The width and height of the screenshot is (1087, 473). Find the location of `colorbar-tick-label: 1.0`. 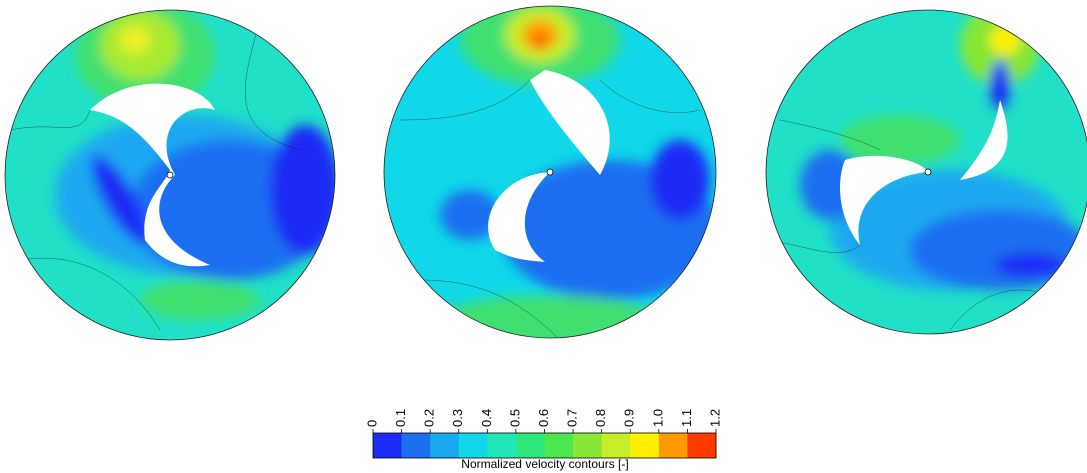

colorbar-tick-label: 1.0 is located at coordinates (657, 418).